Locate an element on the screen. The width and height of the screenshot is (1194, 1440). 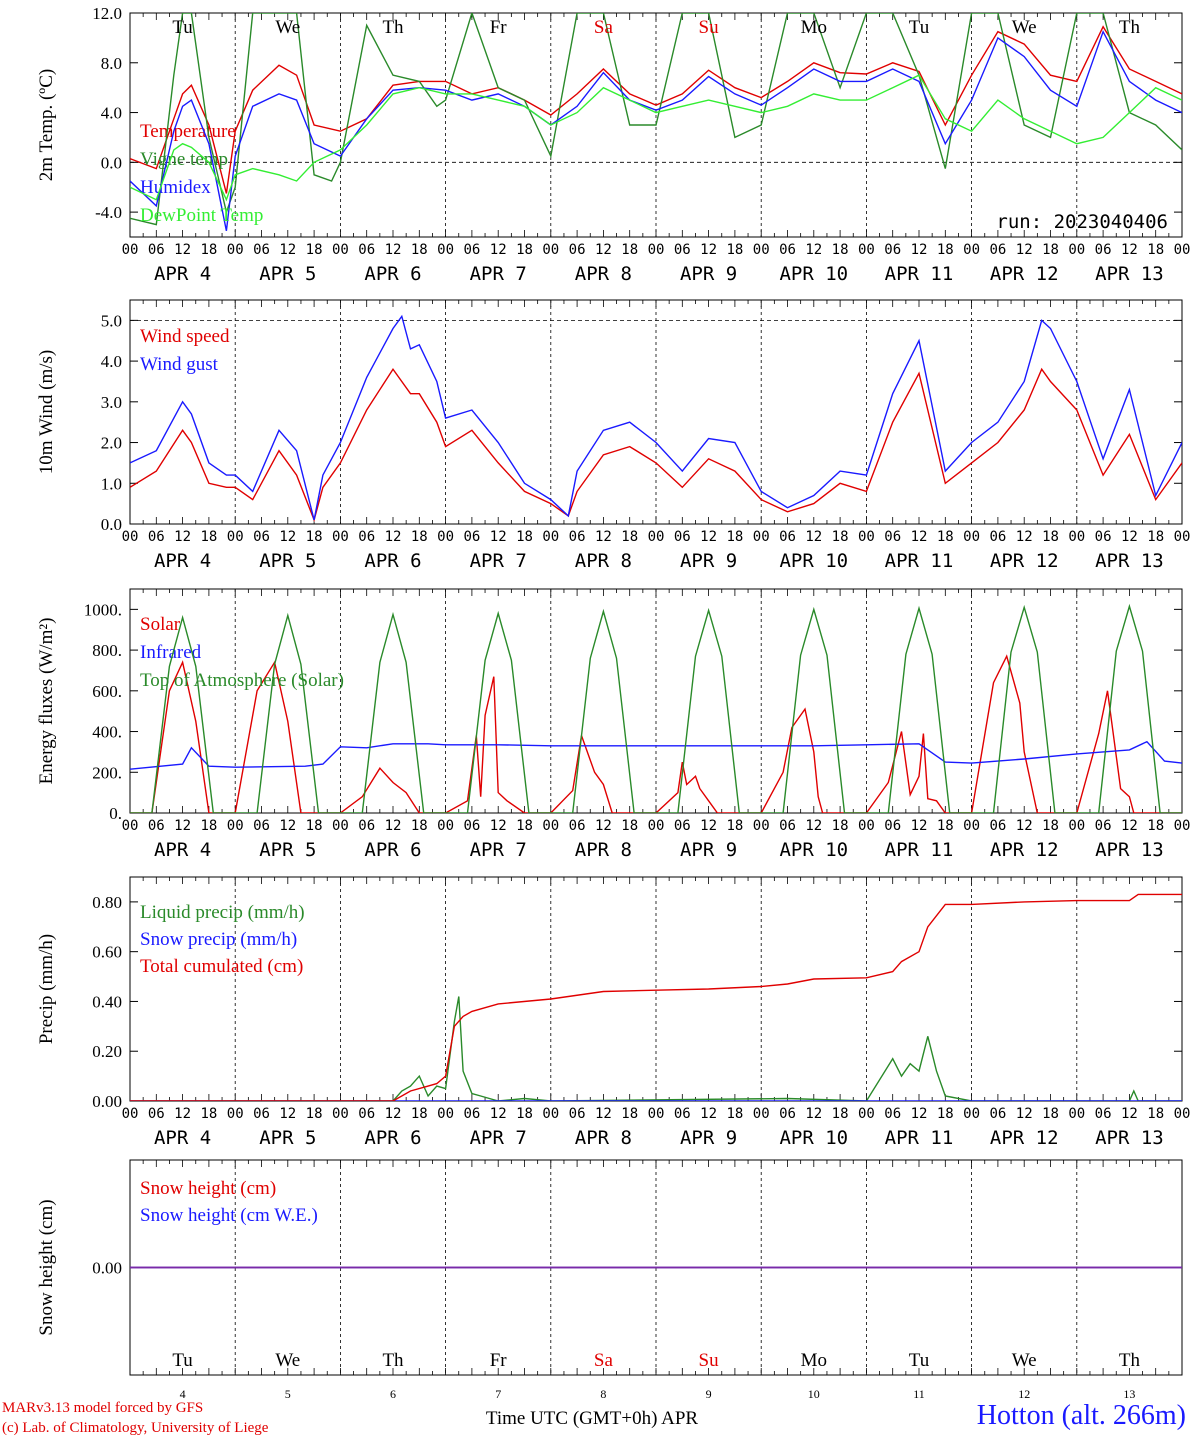
legend-entry: Snow height (cm) is located at coordinates (208, 1188).